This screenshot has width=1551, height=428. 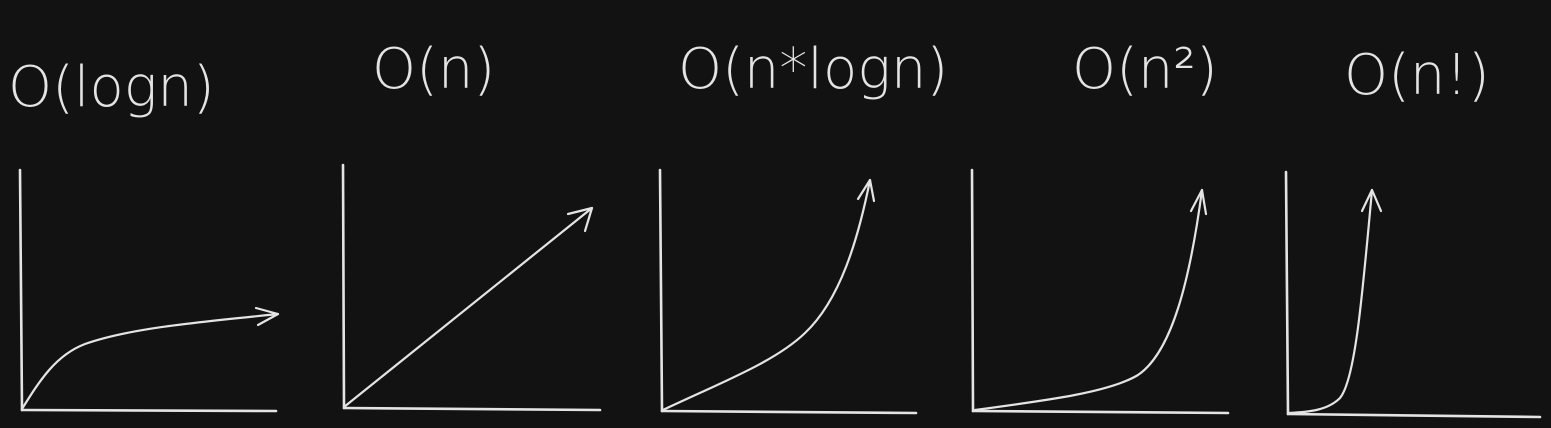 I want to click on panel-n: O(n), so click(x=471, y=224).